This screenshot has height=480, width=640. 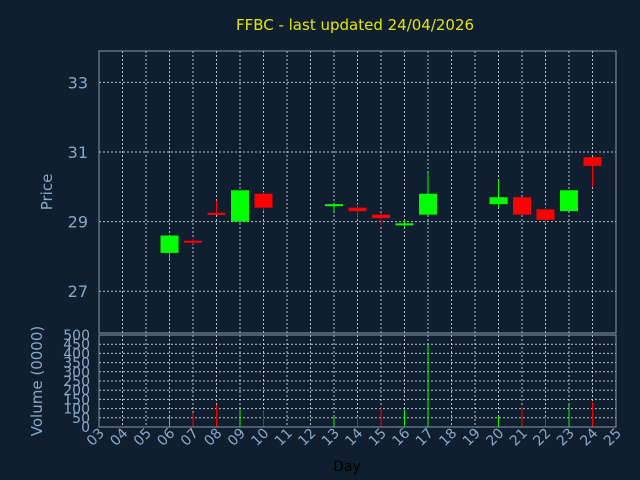 I want to click on day-tick-label: 24, so click(x=589, y=437).